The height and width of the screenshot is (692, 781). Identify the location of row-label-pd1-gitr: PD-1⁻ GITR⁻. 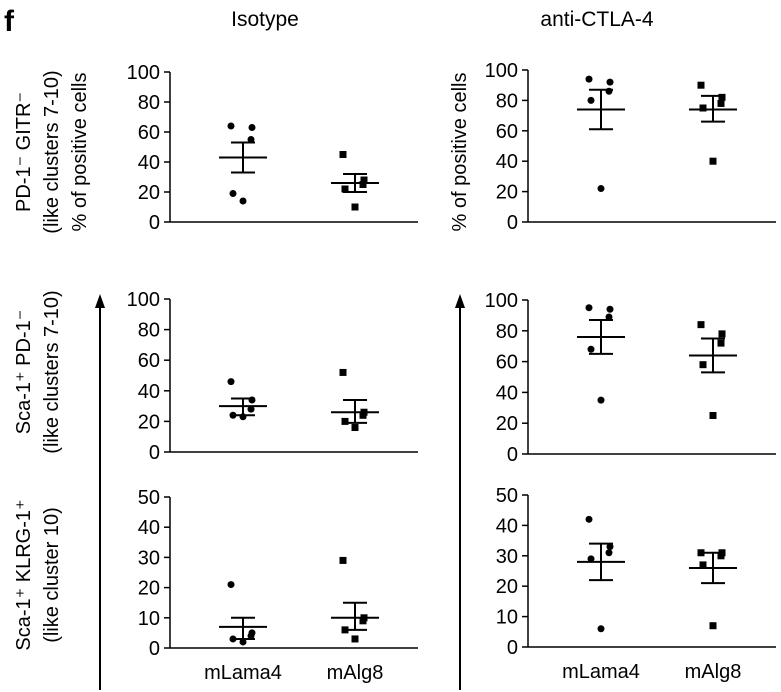
(24, 152).